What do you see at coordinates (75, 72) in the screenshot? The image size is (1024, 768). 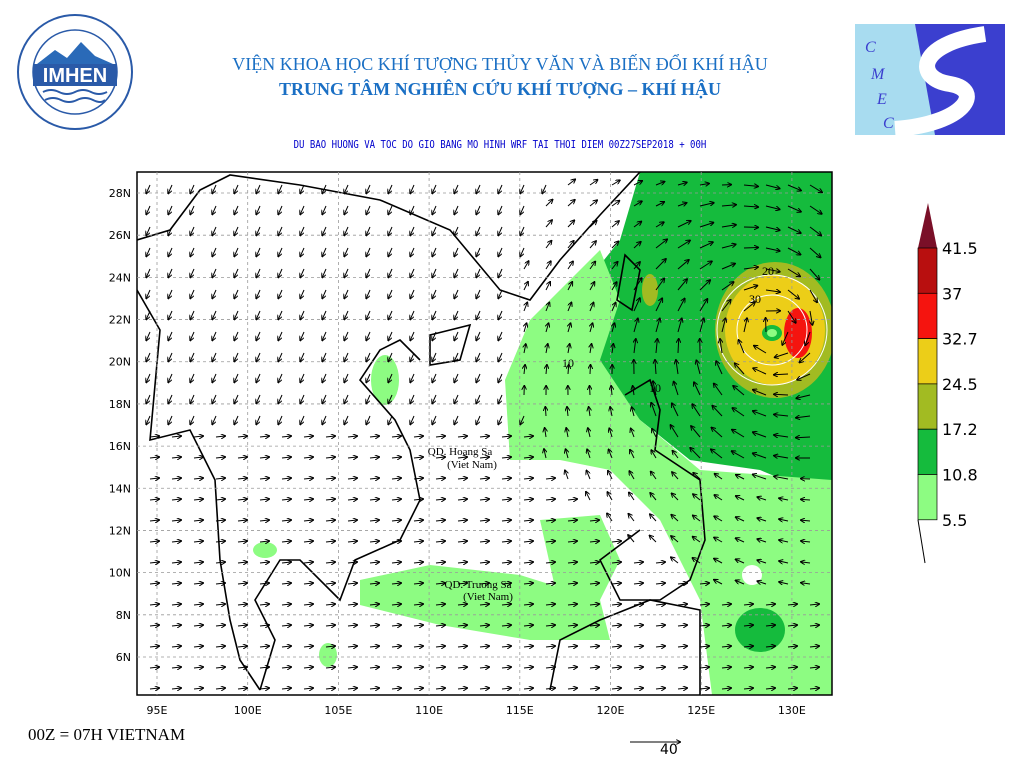 I see `imhen-logo: IMHEN` at bounding box center [75, 72].